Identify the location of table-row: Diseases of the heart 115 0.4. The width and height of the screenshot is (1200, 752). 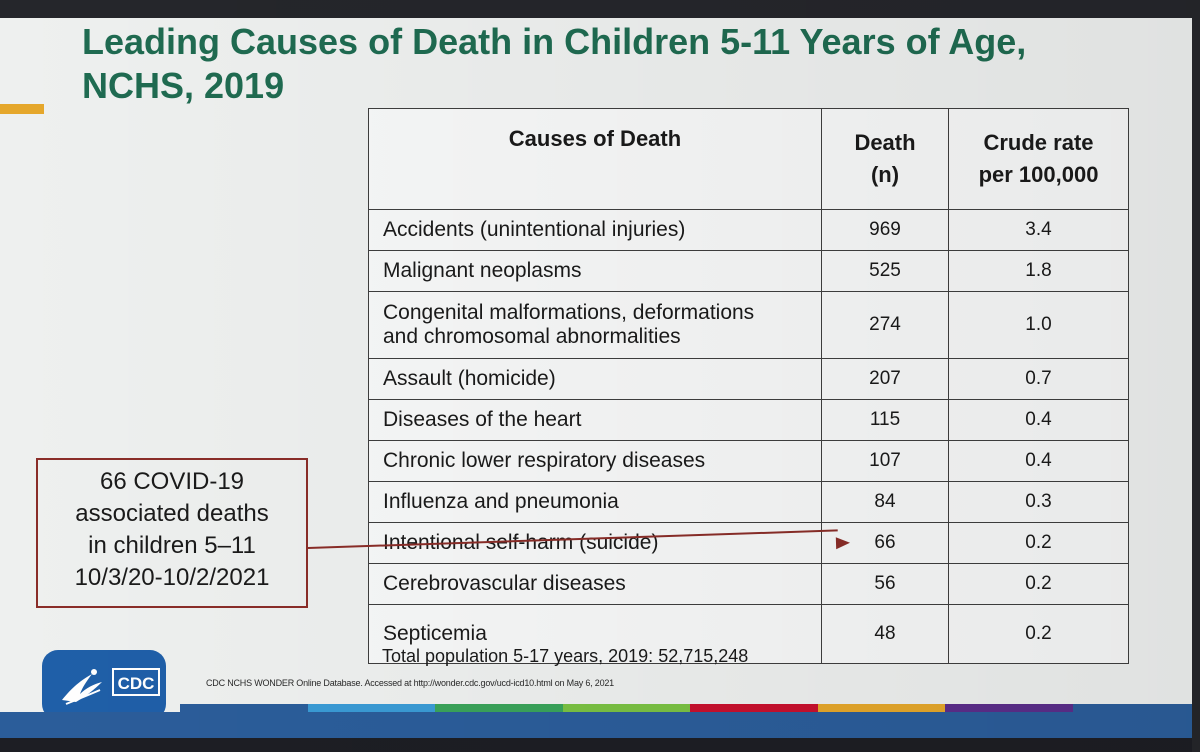
(748, 420).